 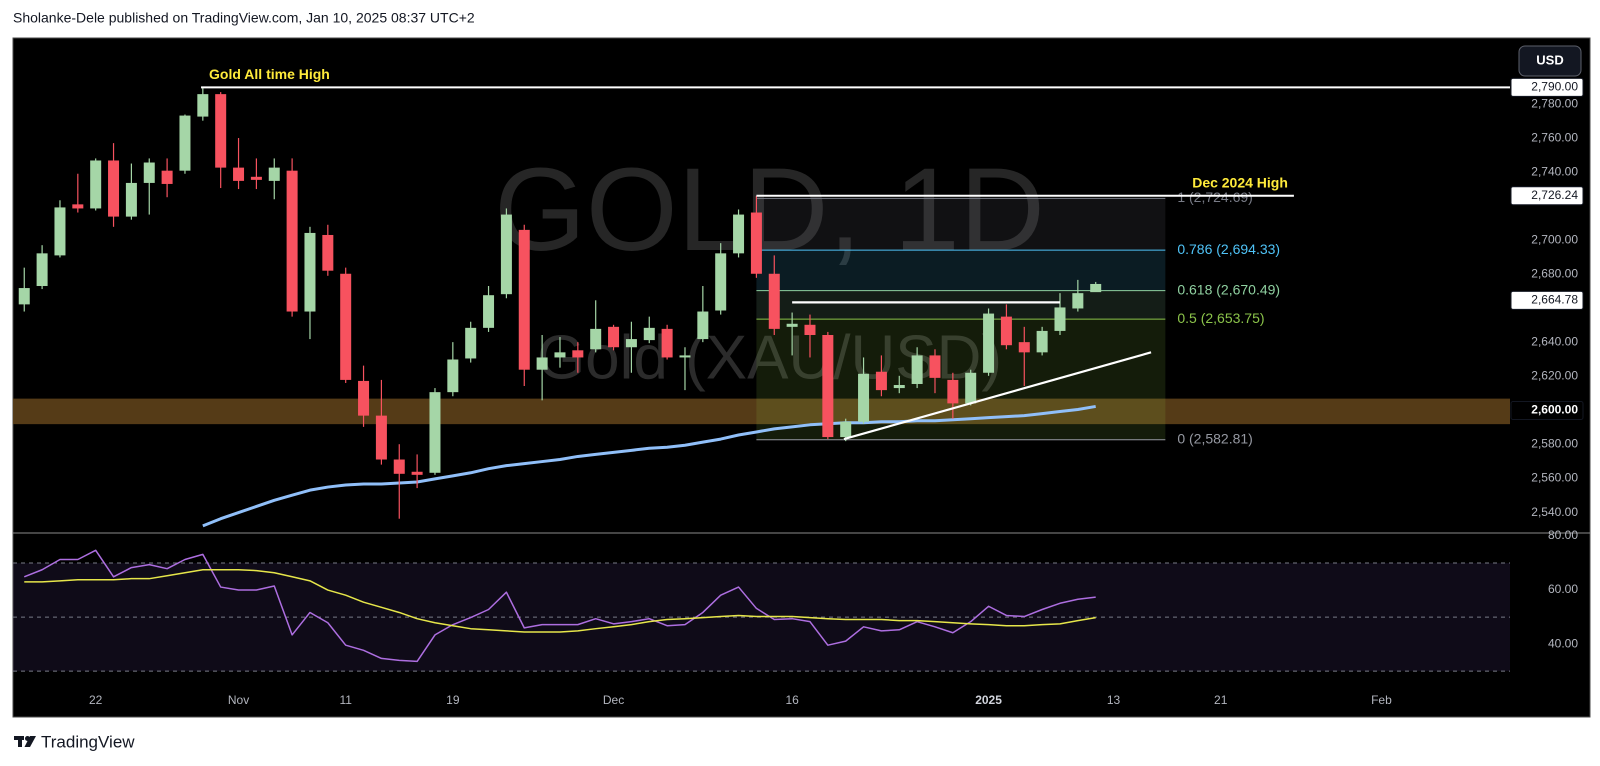 I want to click on y-tick-label: 2,780.00, so click(x=1554, y=104).